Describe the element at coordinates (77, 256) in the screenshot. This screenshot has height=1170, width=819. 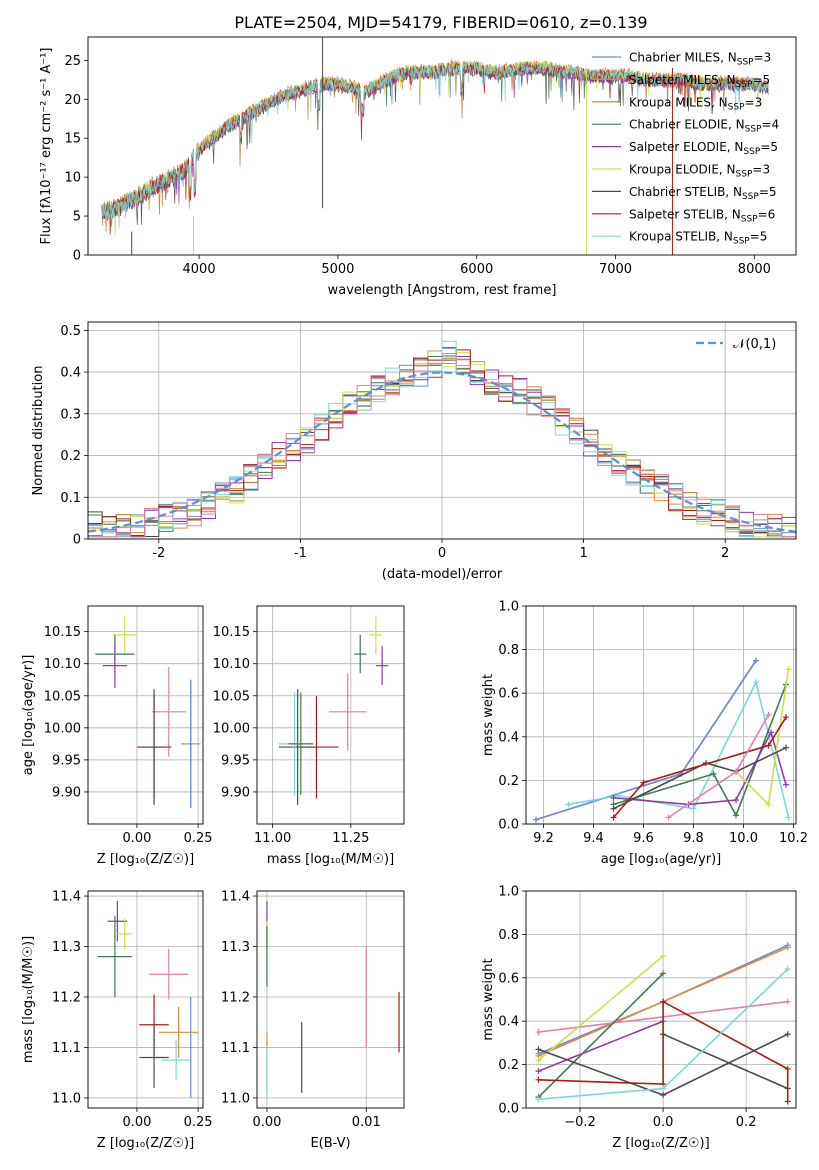
I see `y-tick-label: 0` at that location.